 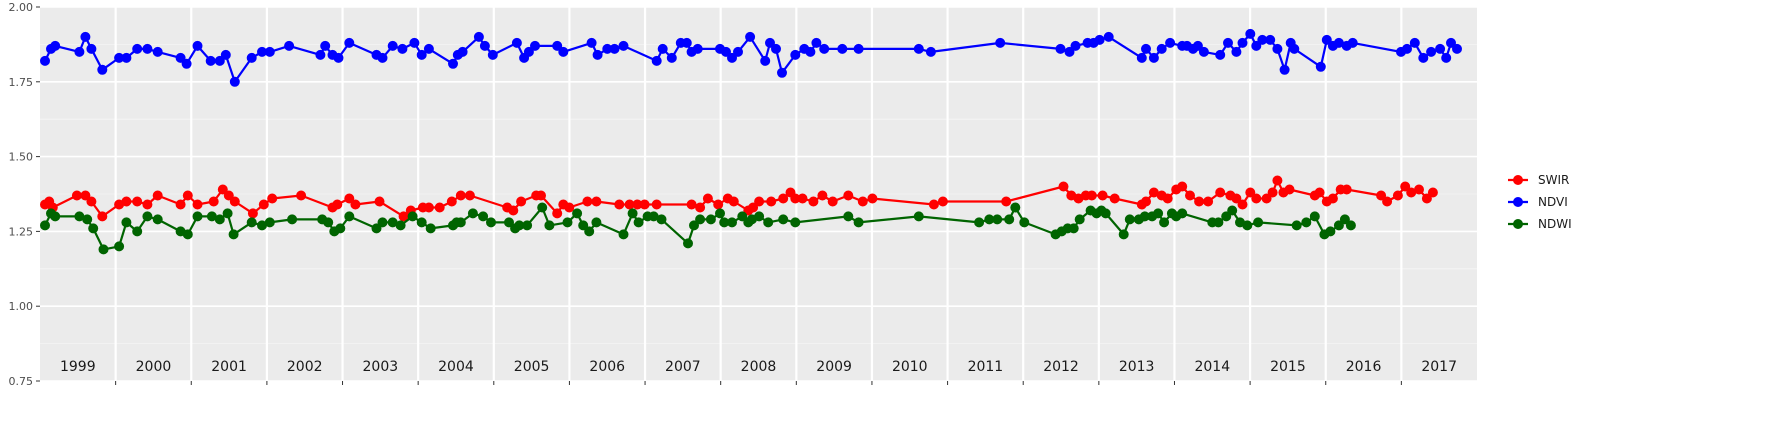 What do you see at coordinates (1061, 367) in the screenshot?
I see `year-label: 2012` at bounding box center [1061, 367].